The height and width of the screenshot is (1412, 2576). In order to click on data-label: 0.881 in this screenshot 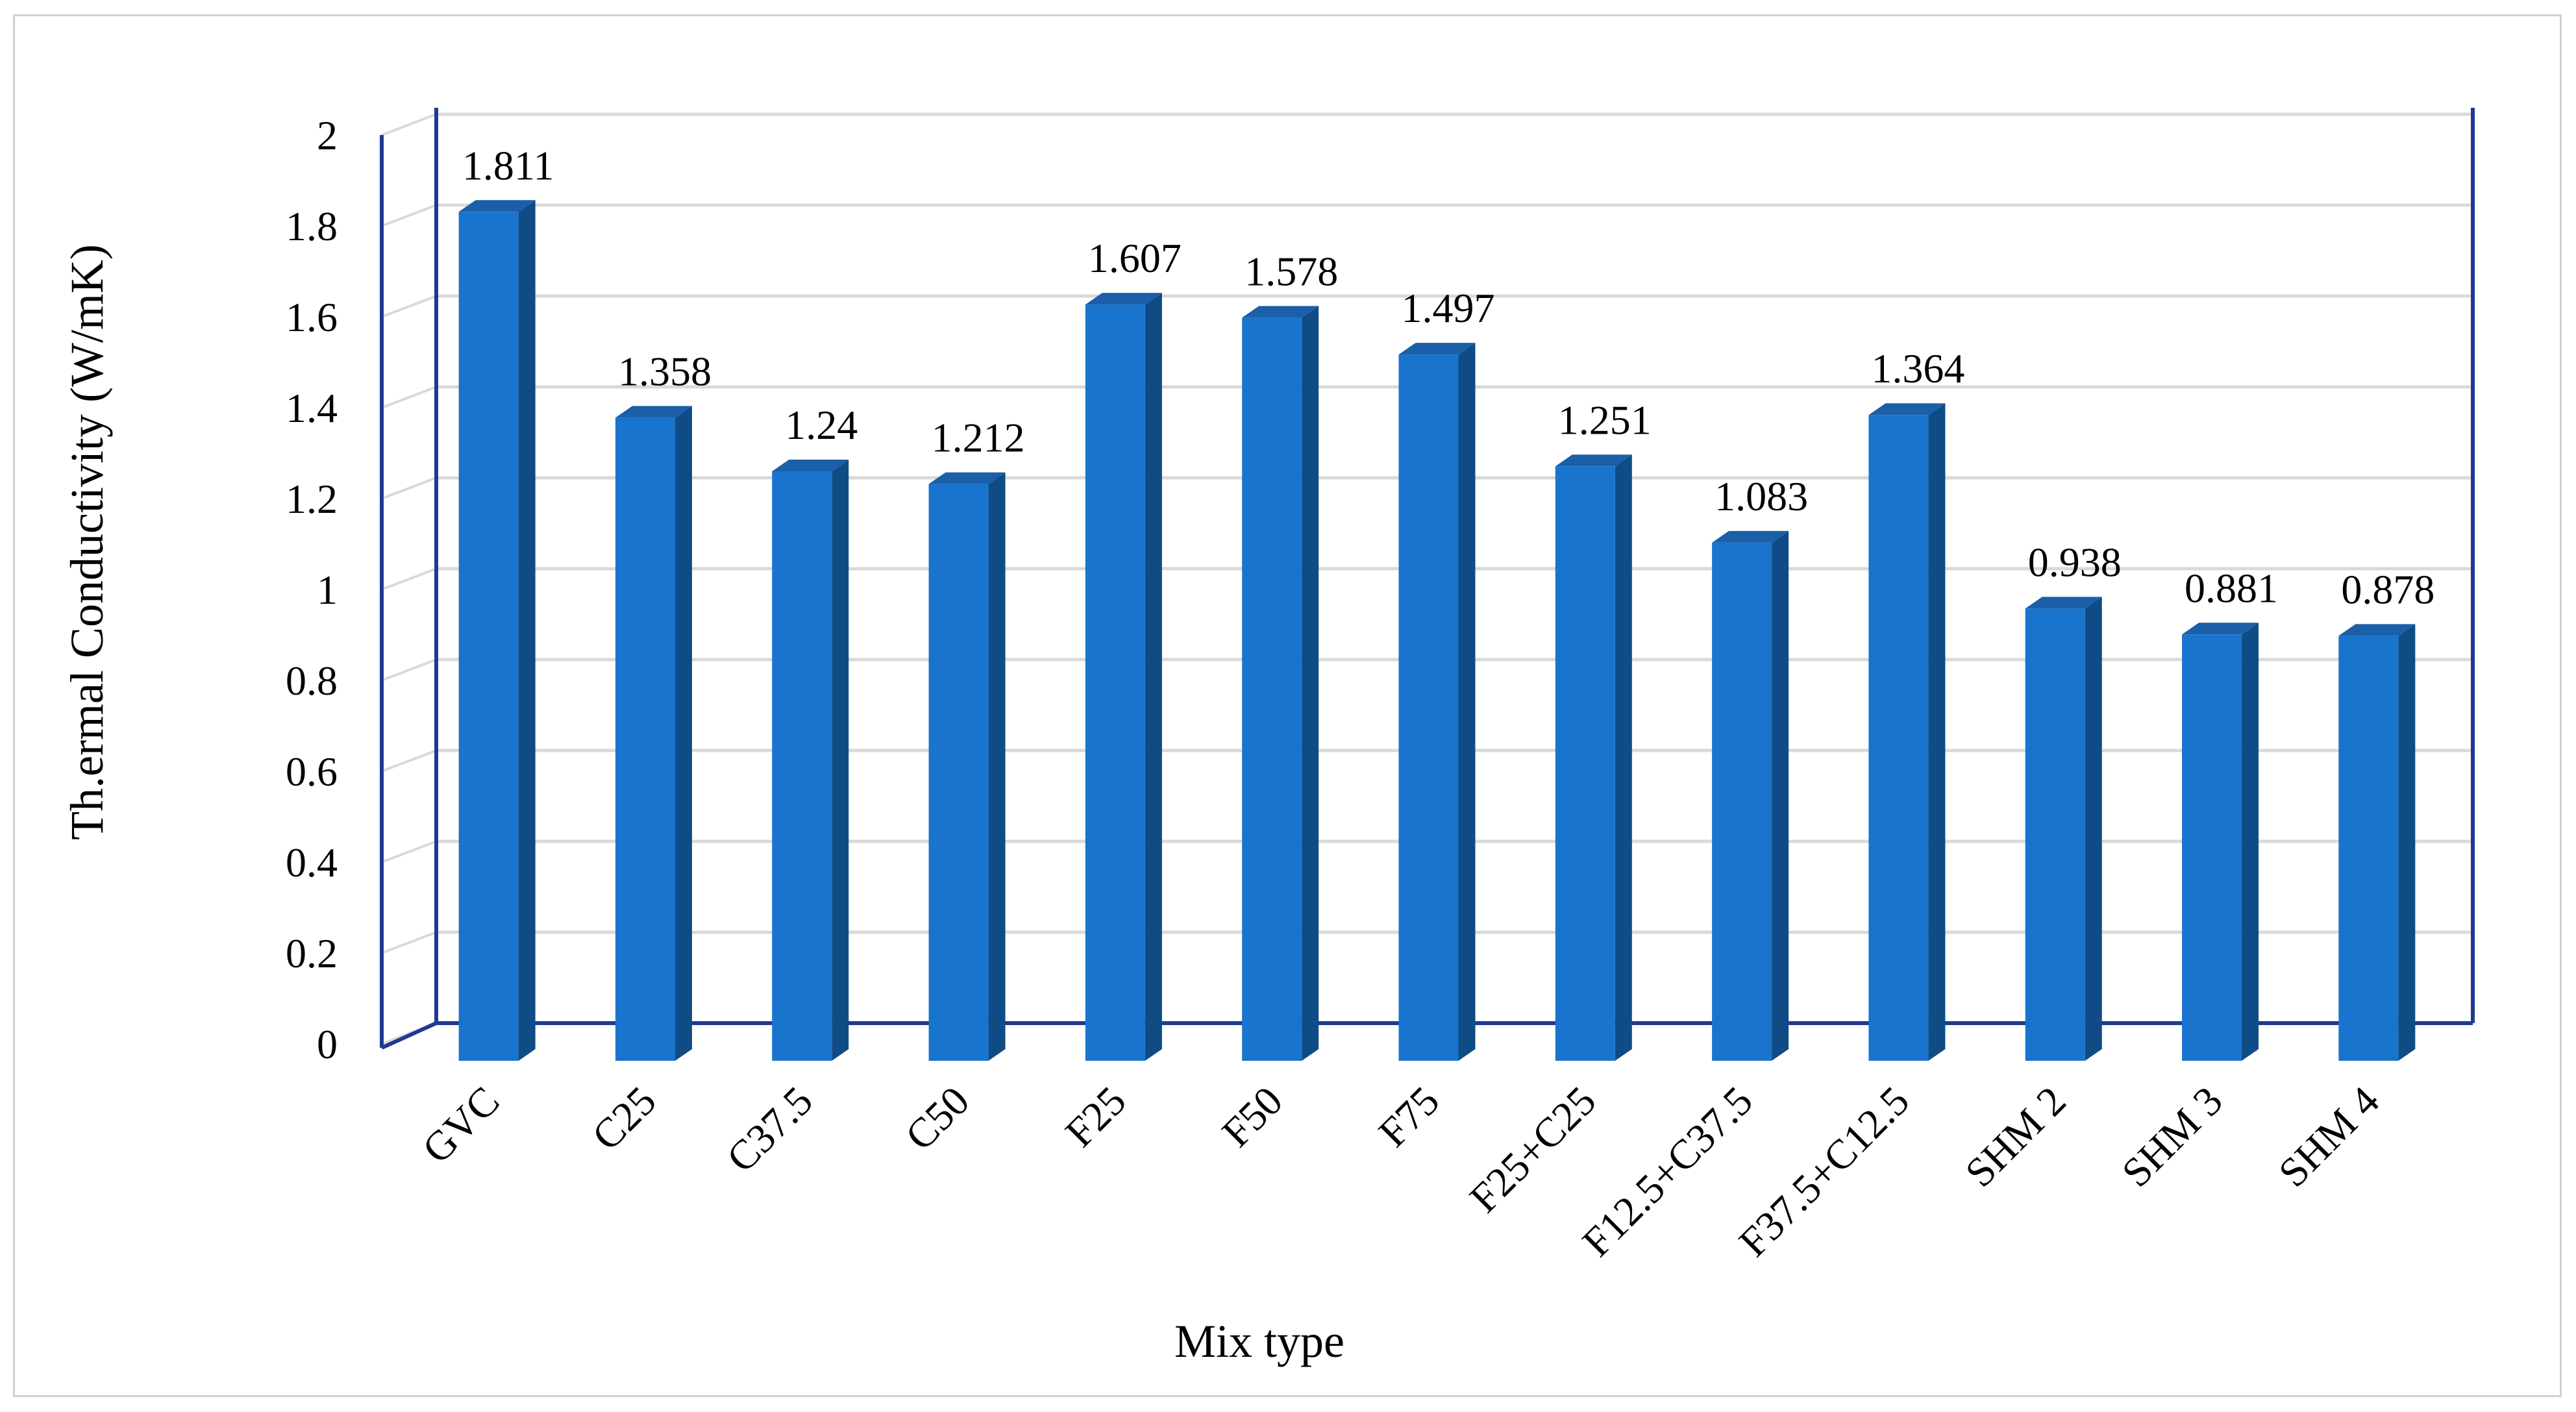, I will do `click(2231, 588)`.